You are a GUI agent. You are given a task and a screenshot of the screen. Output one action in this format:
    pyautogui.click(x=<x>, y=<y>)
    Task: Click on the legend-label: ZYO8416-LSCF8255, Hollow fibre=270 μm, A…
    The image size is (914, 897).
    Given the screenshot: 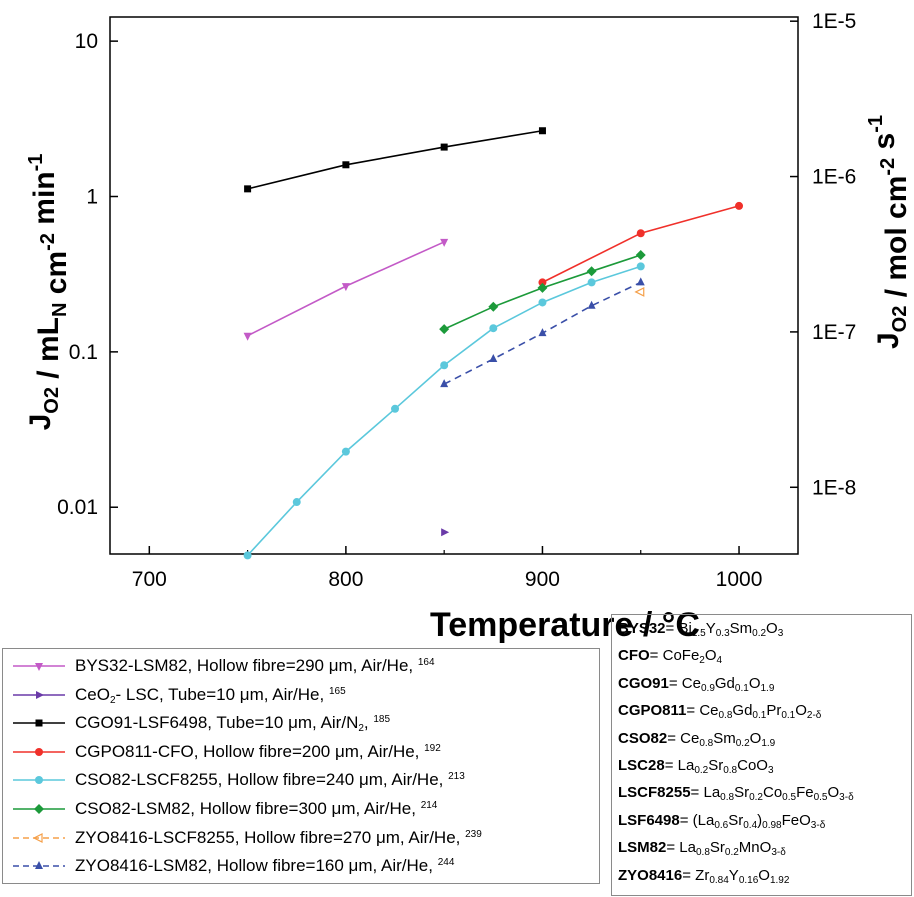 What is the action you would take?
    pyautogui.click(x=278, y=838)
    